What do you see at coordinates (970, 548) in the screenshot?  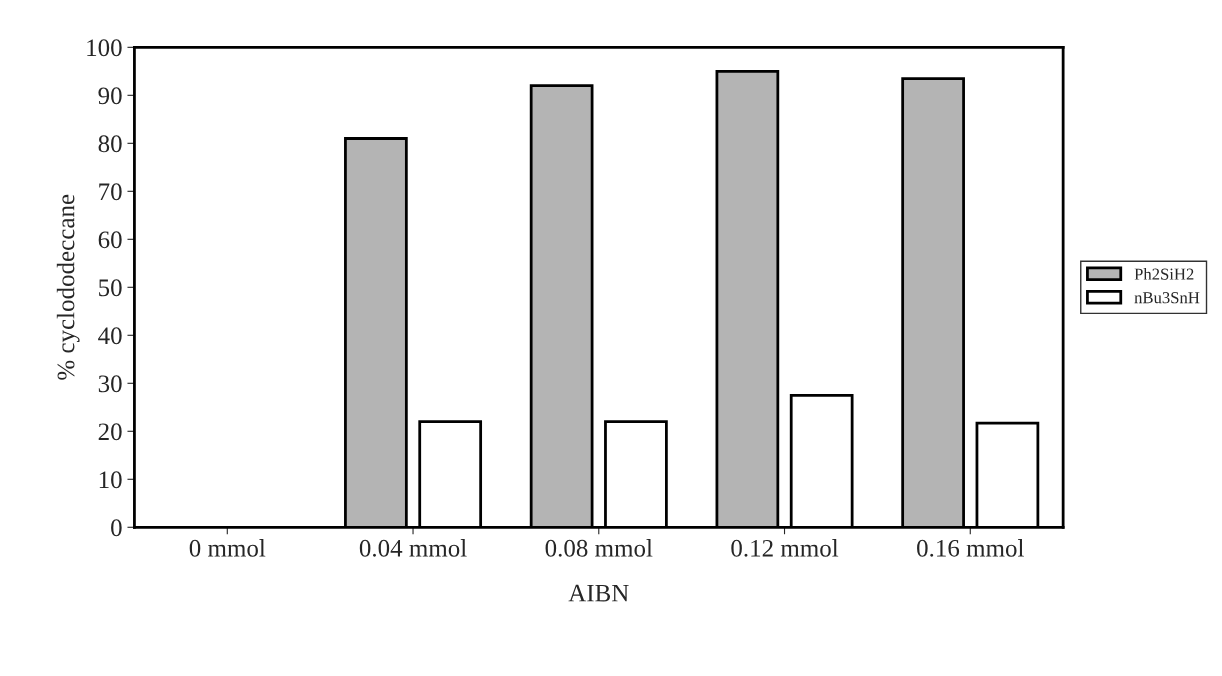 I see `x-tick-label: 0.16 mmol` at bounding box center [970, 548].